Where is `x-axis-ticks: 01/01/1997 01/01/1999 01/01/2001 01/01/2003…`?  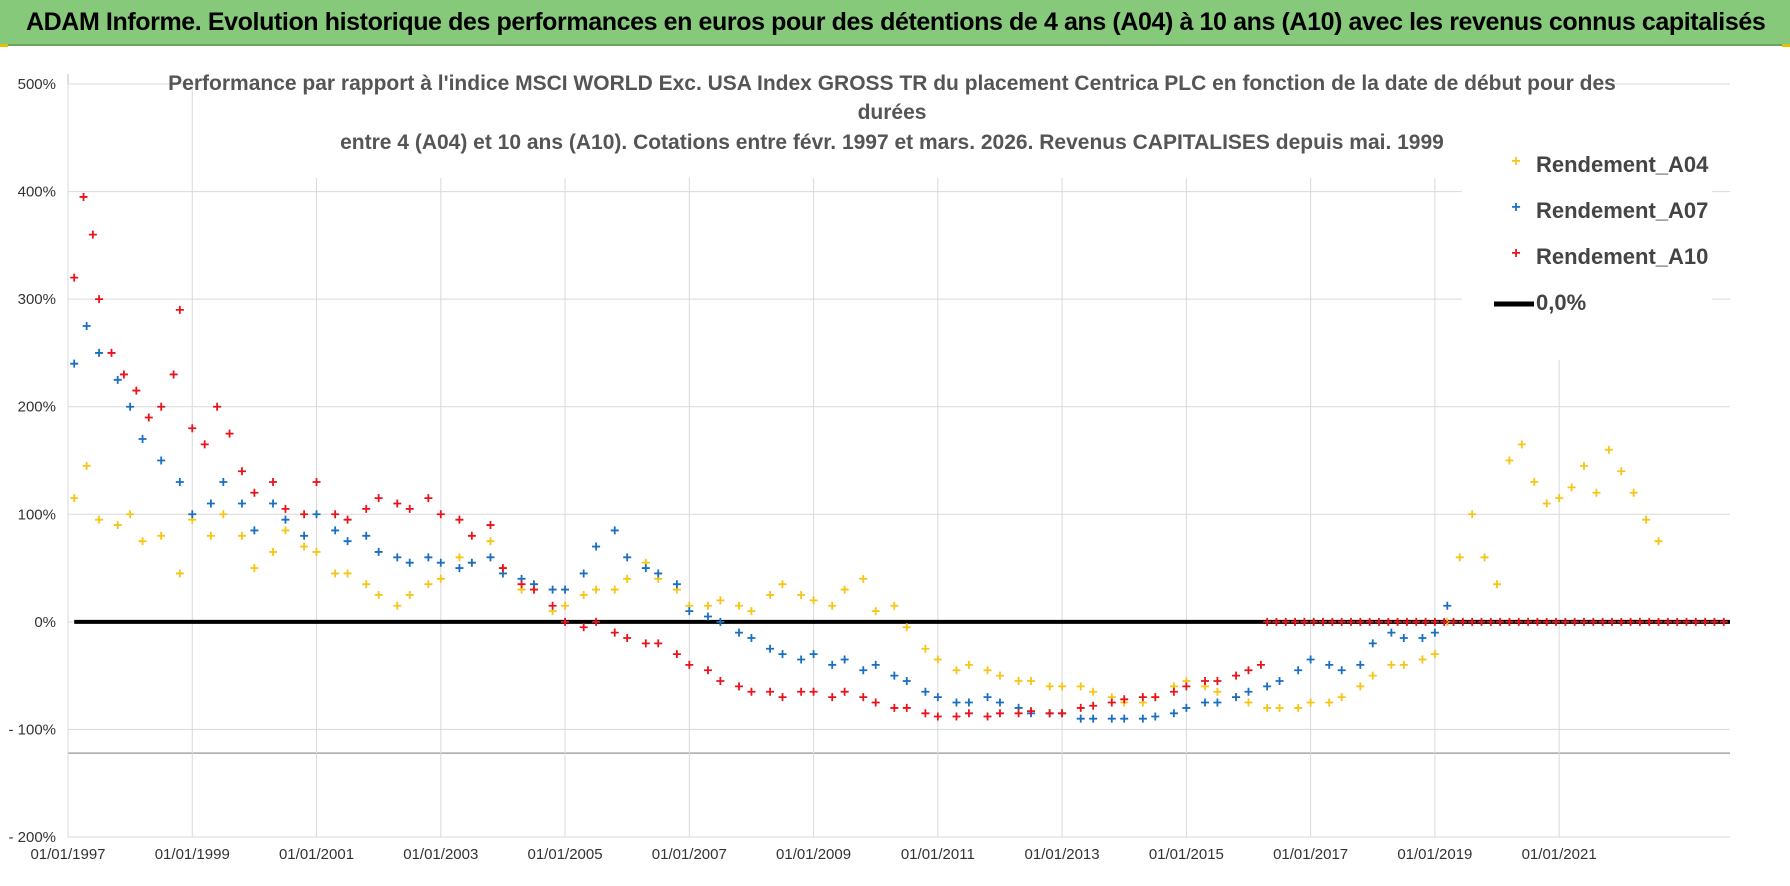
x-axis-ticks: 01/01/1997 01/01/1999 01/01/2001 01/01/2003… is located at coordinates (813, 854).